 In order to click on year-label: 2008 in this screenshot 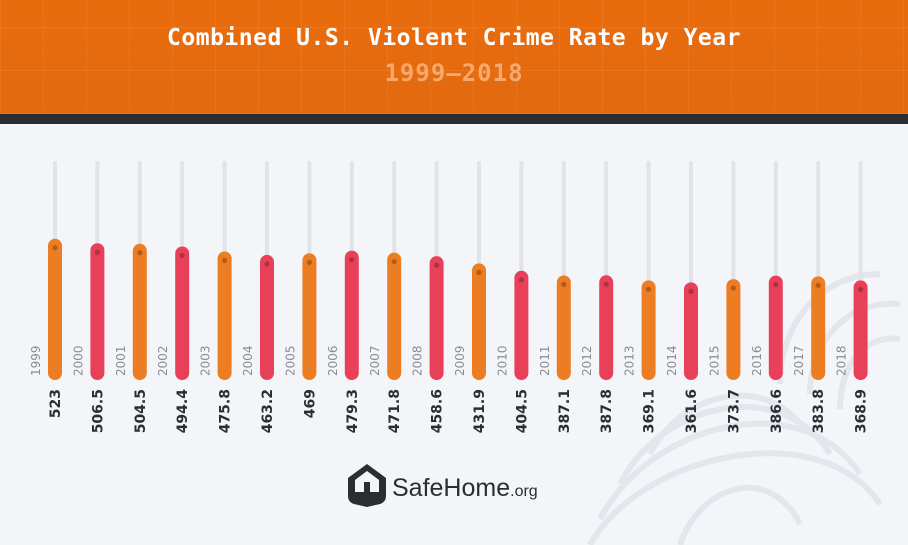, I will do `click(418, 360)`.